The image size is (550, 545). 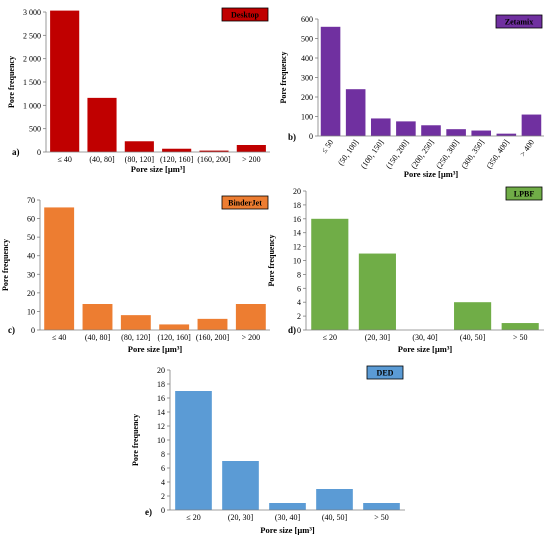 What do you see at coordinates (148, 512) in the screenshot?
I see `panel-label: e)` at bounding box center [148, 512].